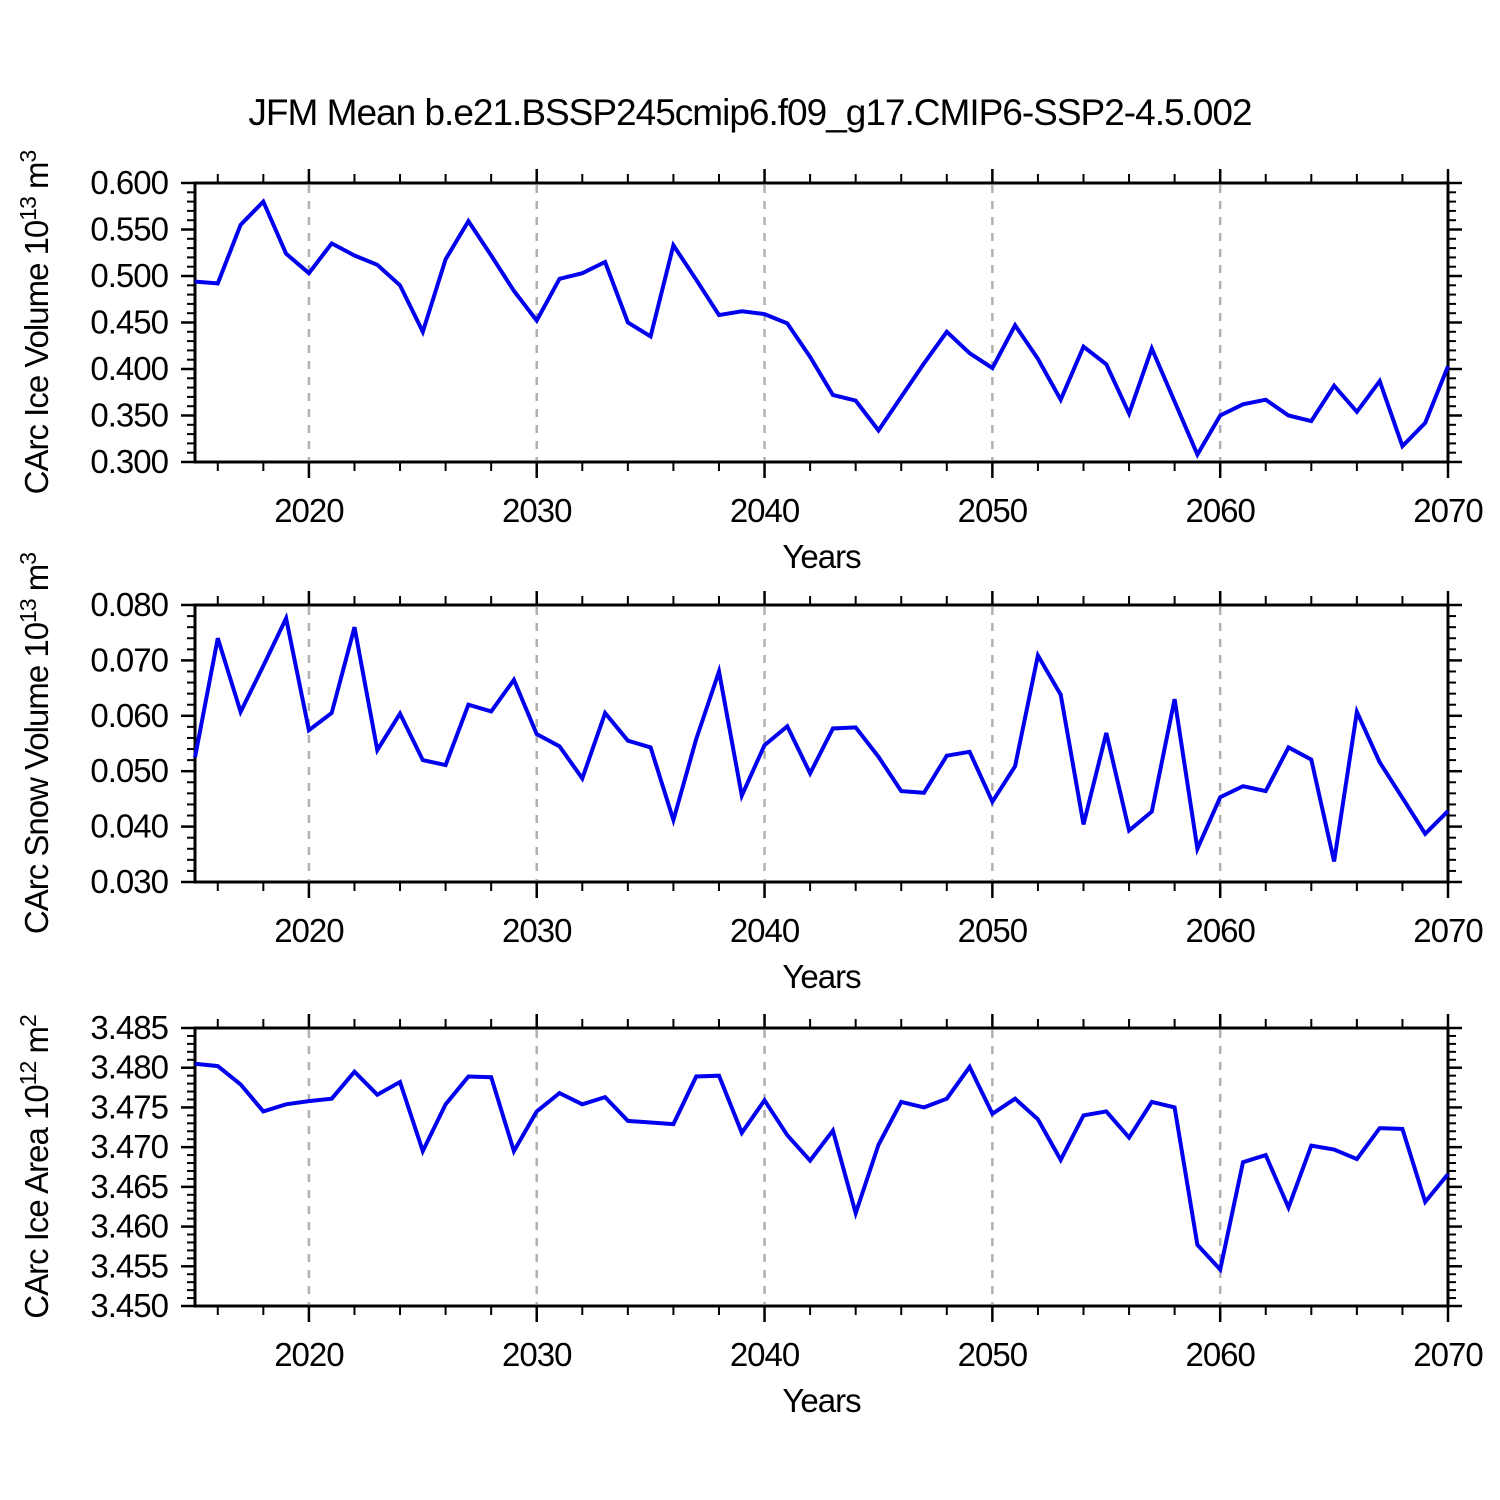 This screenshot has width=1500, height=1500. Describe the element at coordinates (129, 461) in the screenshot. I see `y-tick-label: 0.300` at that location.